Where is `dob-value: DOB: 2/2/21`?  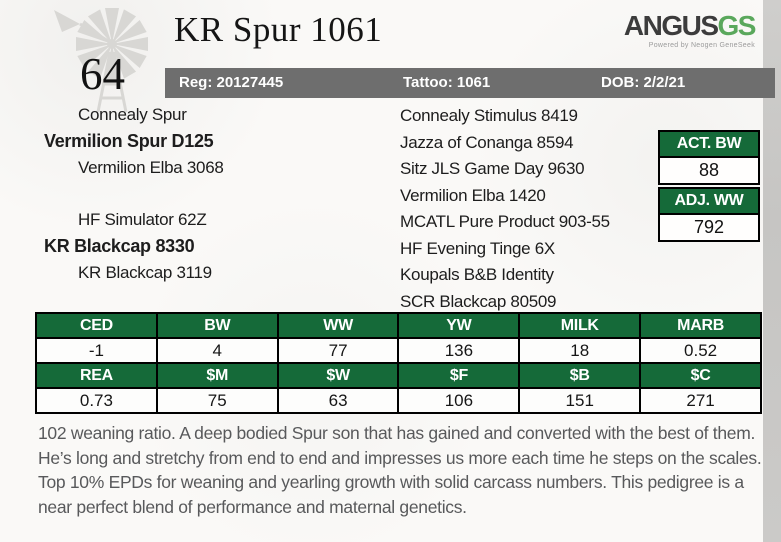
dob-value: DOB: 2/2/21 is located at coordinates (643, 82).